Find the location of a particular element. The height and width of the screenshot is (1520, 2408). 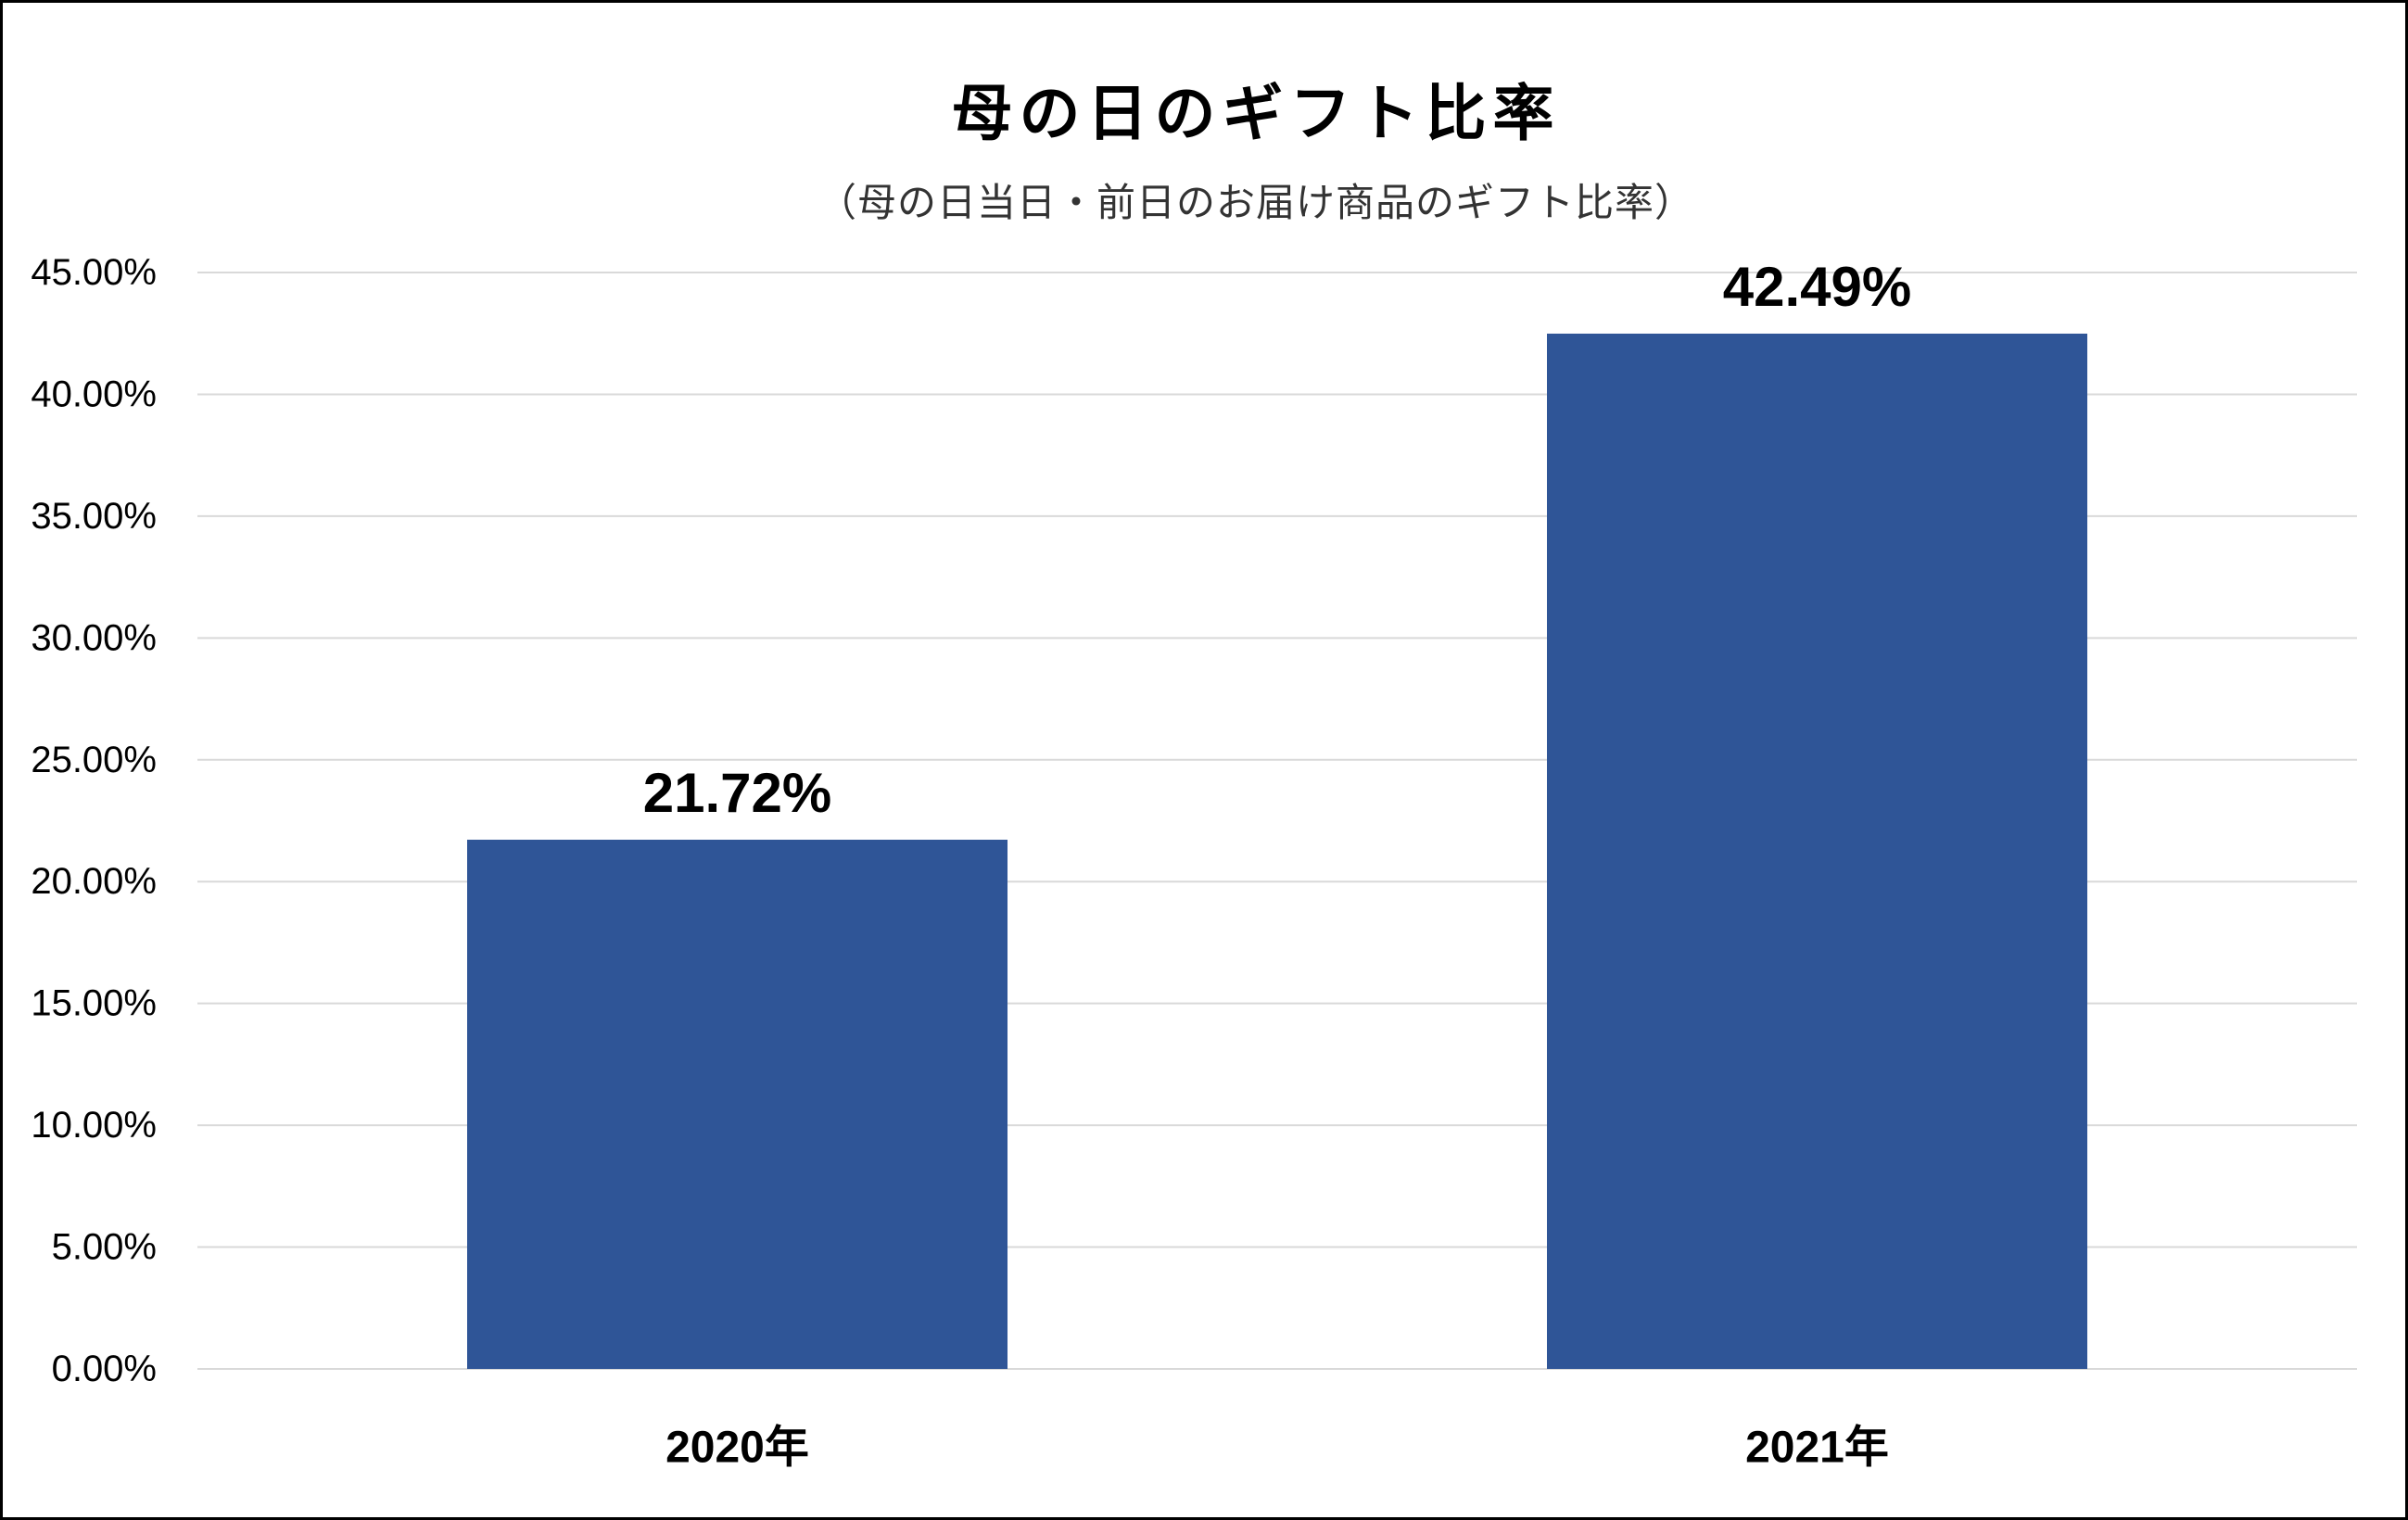

y-tick-label: 45.00% is located at coordinates (94, 272).